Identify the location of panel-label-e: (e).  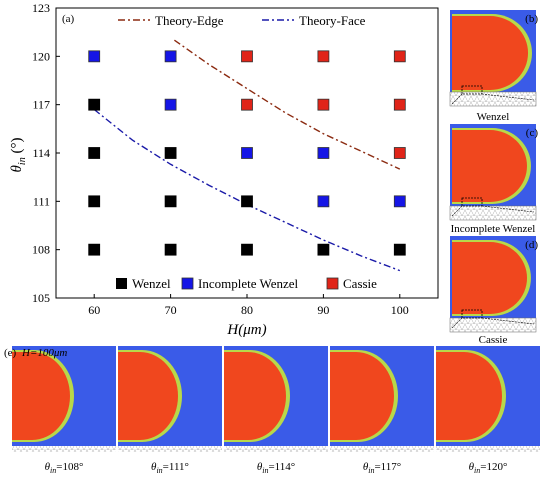
(10, 353).